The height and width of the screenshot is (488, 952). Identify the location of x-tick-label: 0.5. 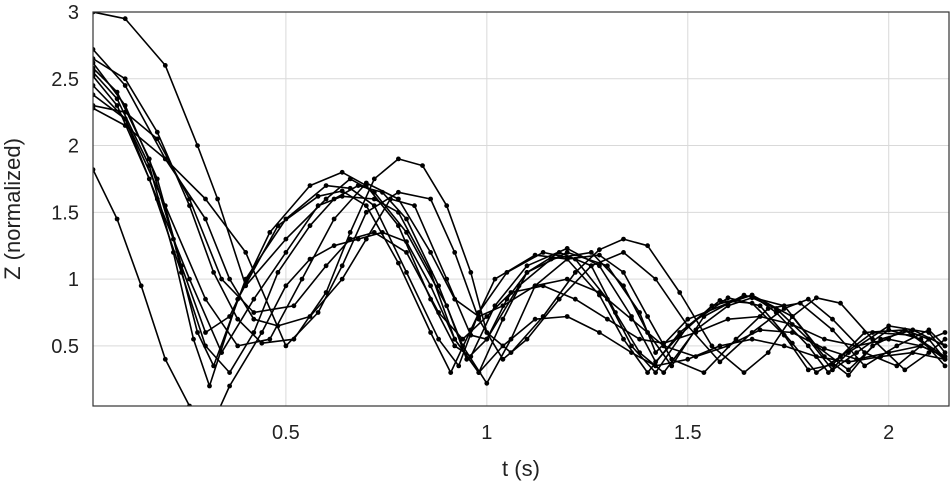
(286, 433).